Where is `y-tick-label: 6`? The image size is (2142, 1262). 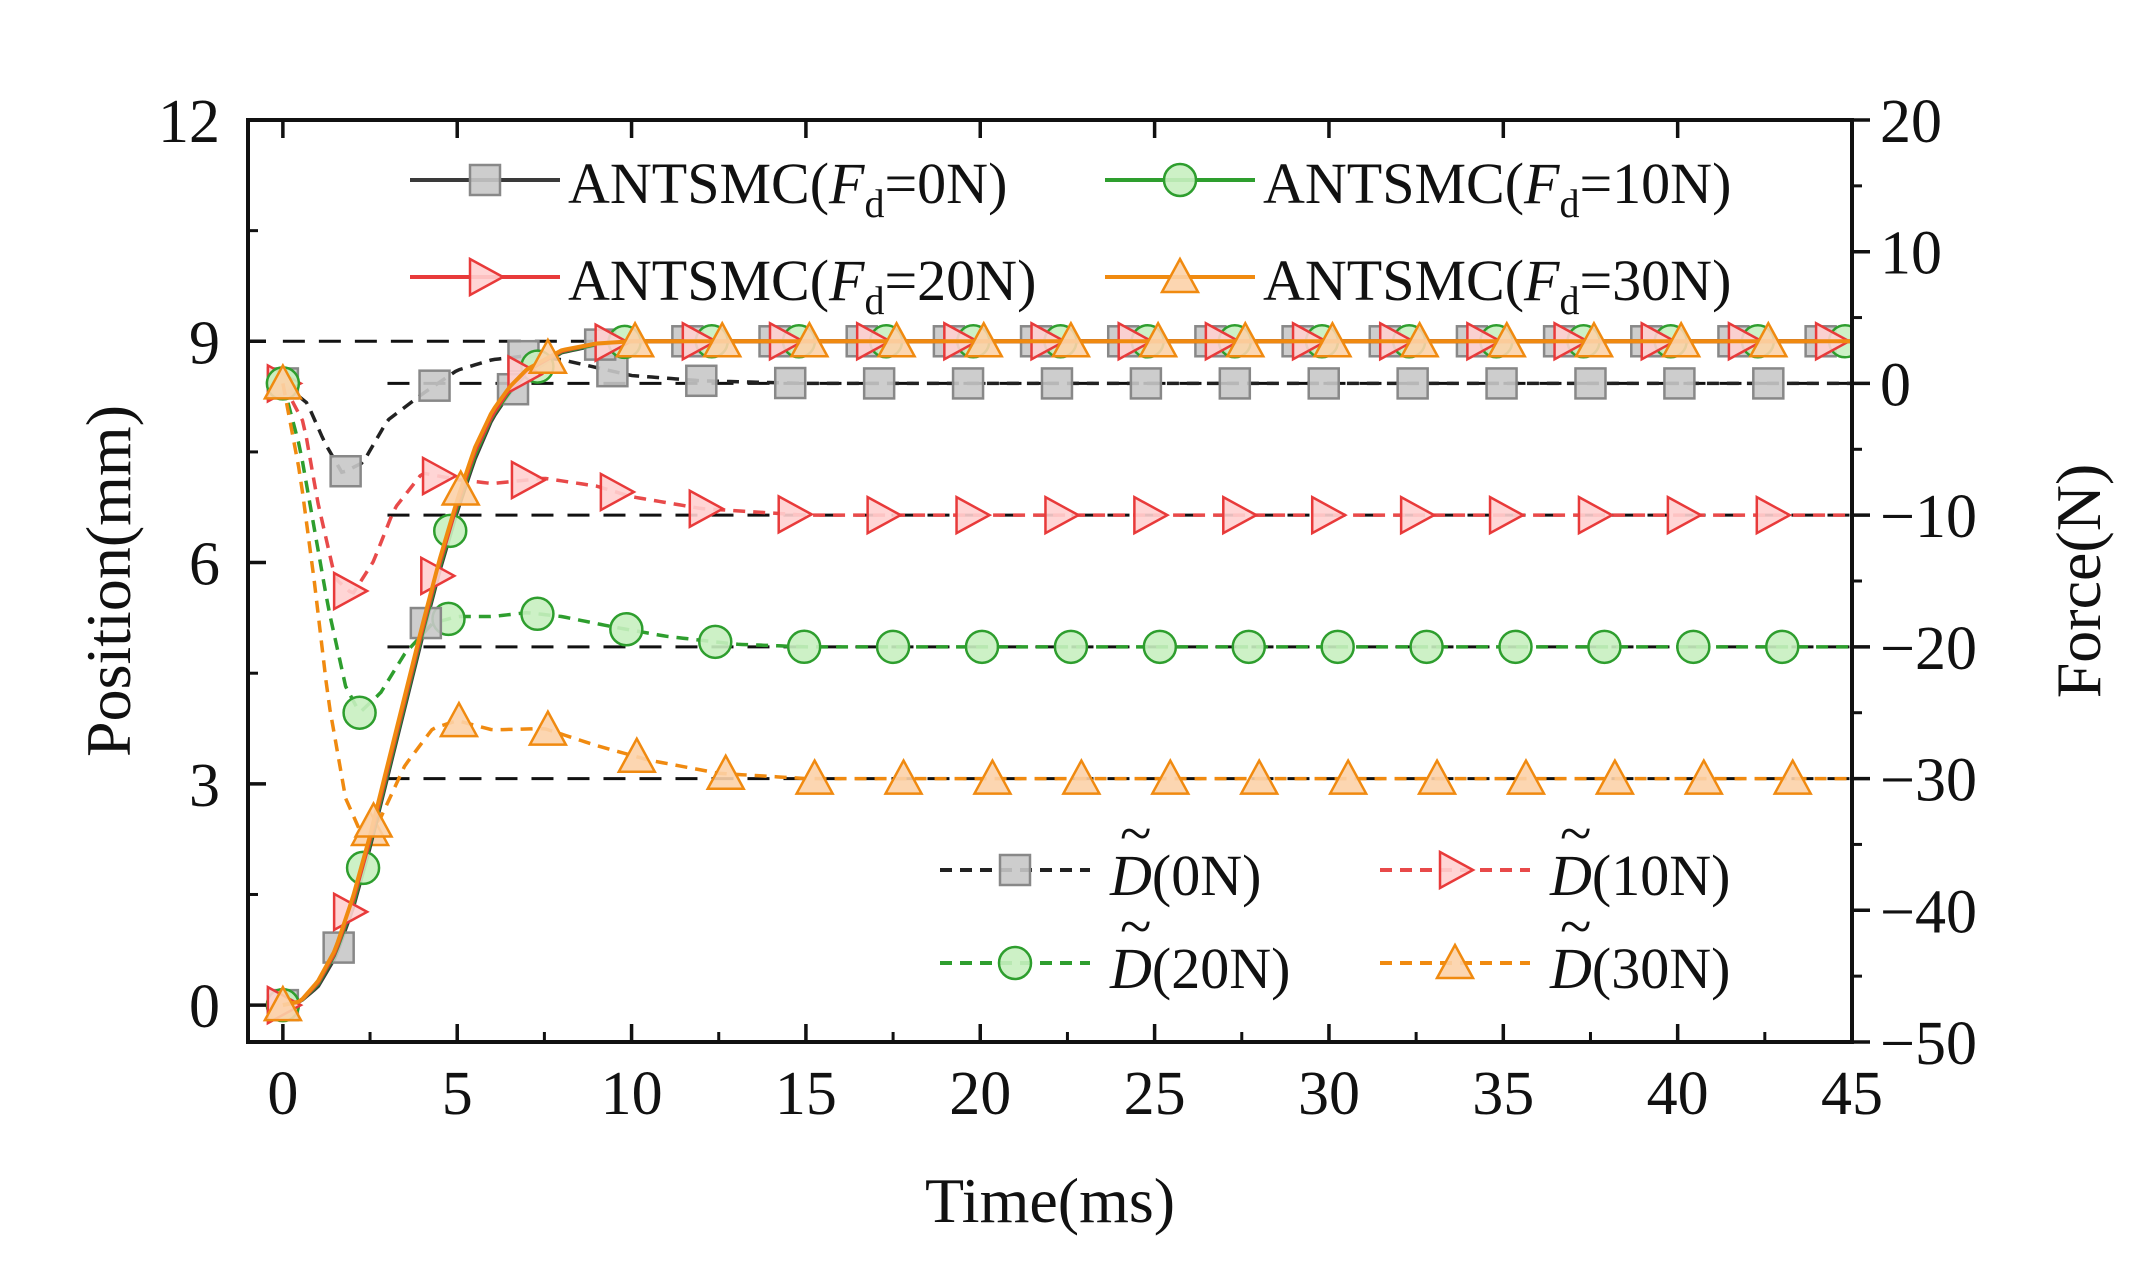 y-tick-label: 6 is located at coordinates (204, 565).